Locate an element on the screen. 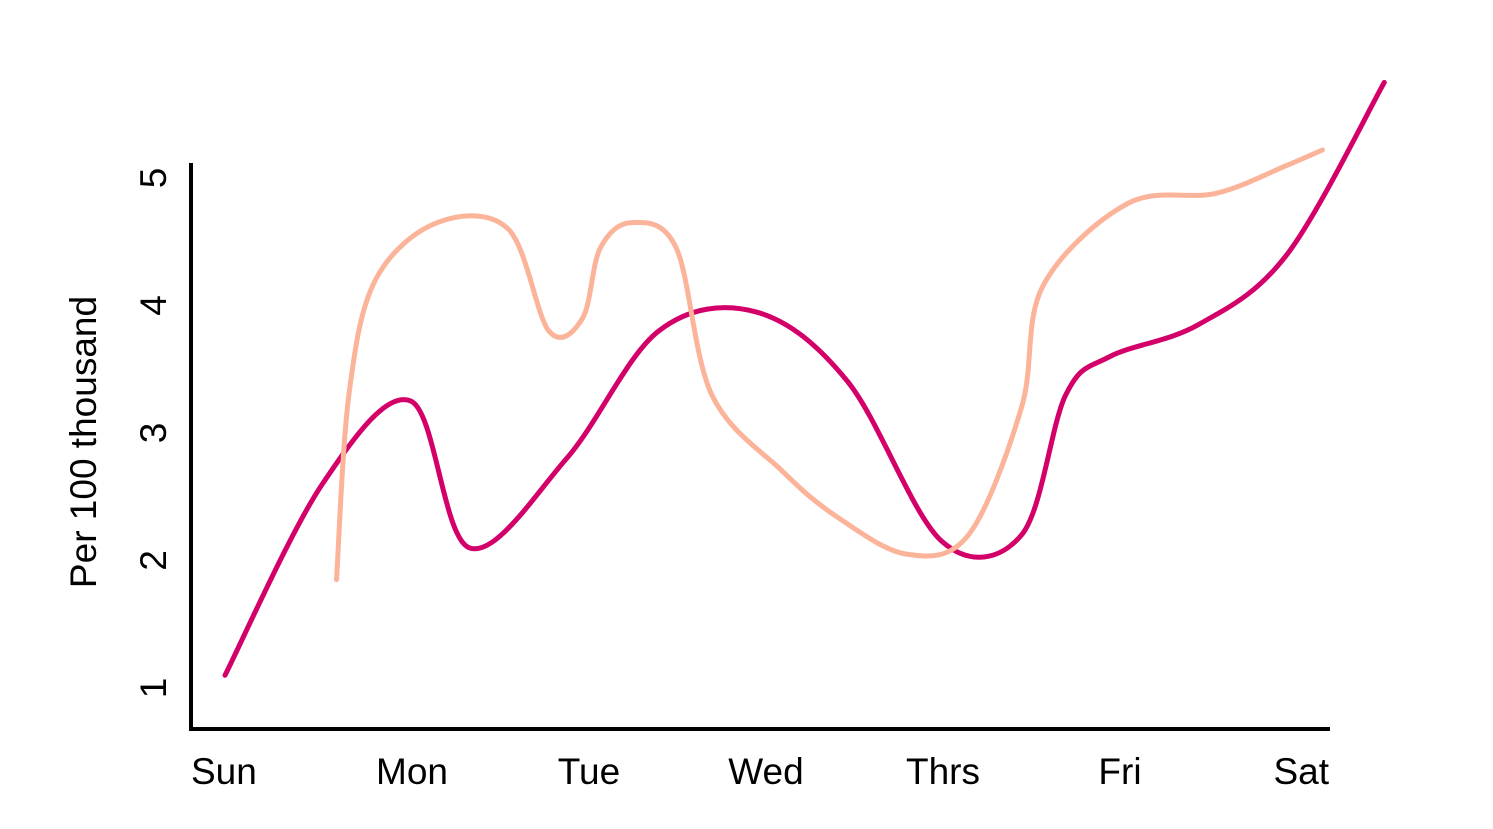  y-axis-title: Per 100 thousand is located at coordinates (83, 442).